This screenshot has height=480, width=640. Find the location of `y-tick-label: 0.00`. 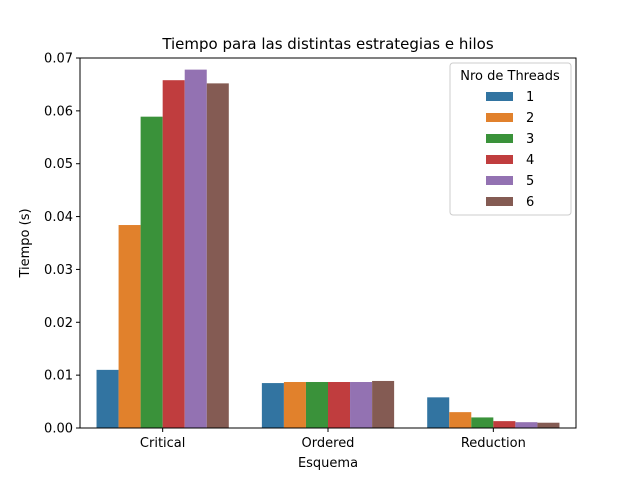

y-tick-label: 0.00 is located at coordinates (58, 429).